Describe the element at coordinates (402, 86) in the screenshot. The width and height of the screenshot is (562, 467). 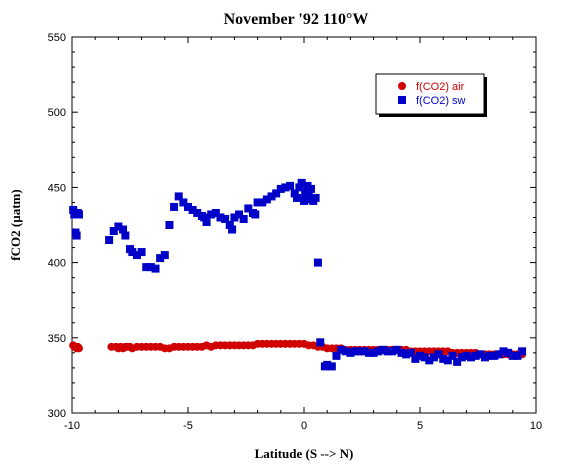
I see `legend-marker-air` at that location.